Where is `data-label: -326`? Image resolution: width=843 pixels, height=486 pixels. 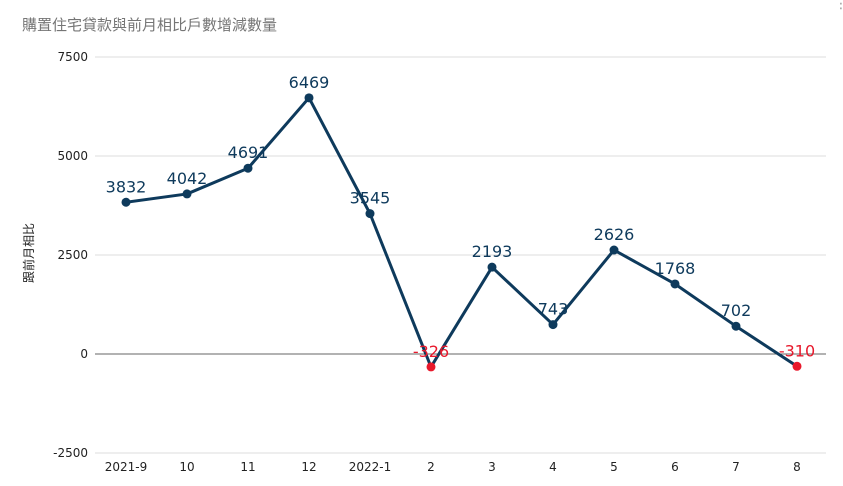
data-label: -326 is located at coordinates (431, 351).